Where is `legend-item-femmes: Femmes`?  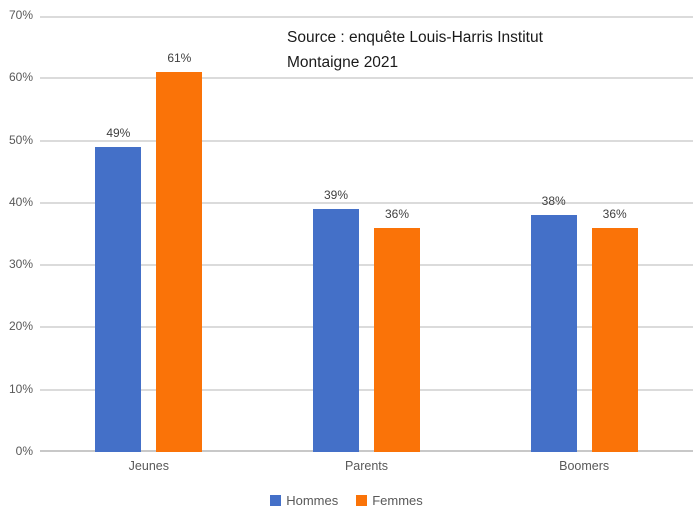
legend-item-femmes: Femmes is located at coordinates (389, 500).